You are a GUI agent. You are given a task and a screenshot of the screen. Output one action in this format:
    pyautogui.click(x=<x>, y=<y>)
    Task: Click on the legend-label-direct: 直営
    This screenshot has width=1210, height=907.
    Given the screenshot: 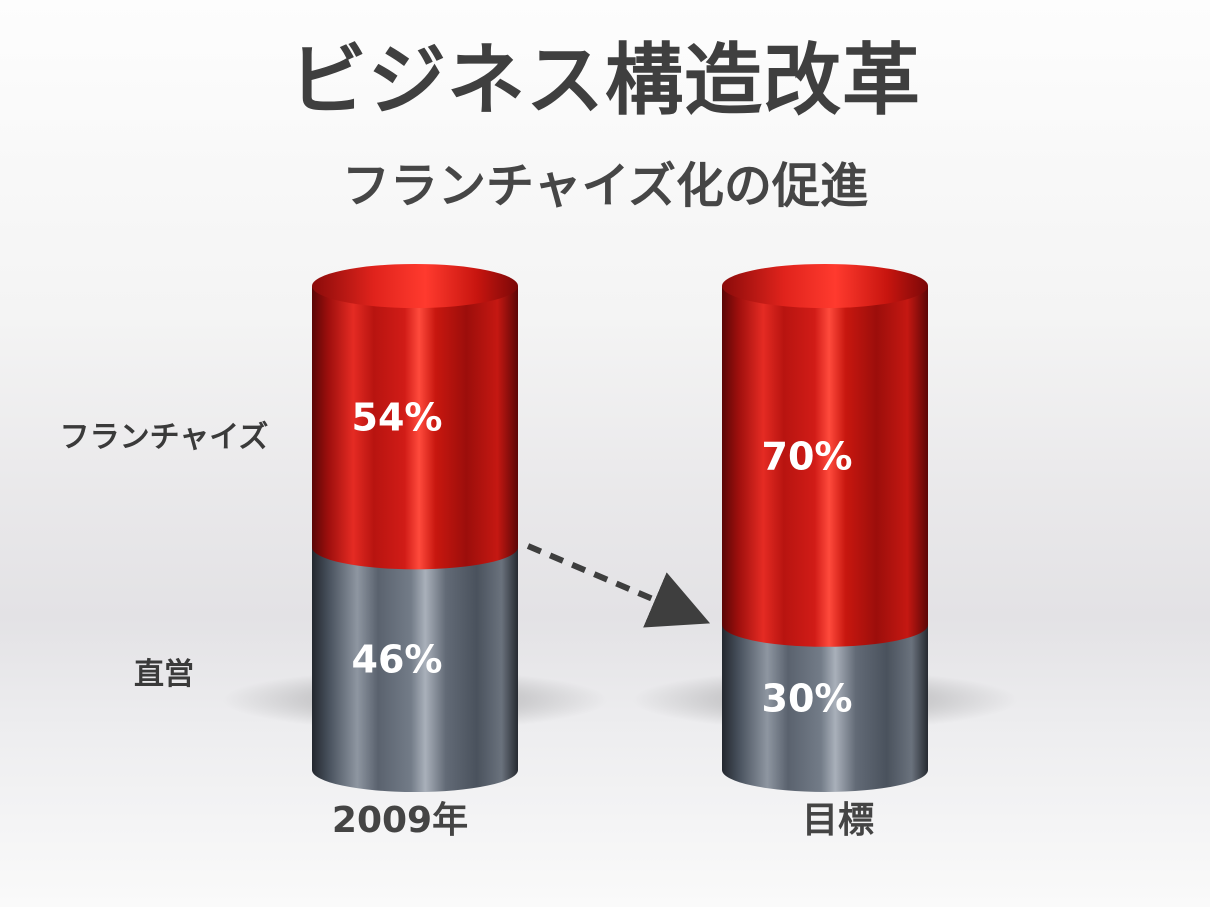 What is the action you would take?
    pyautogui.click(x=164, y=674)
    